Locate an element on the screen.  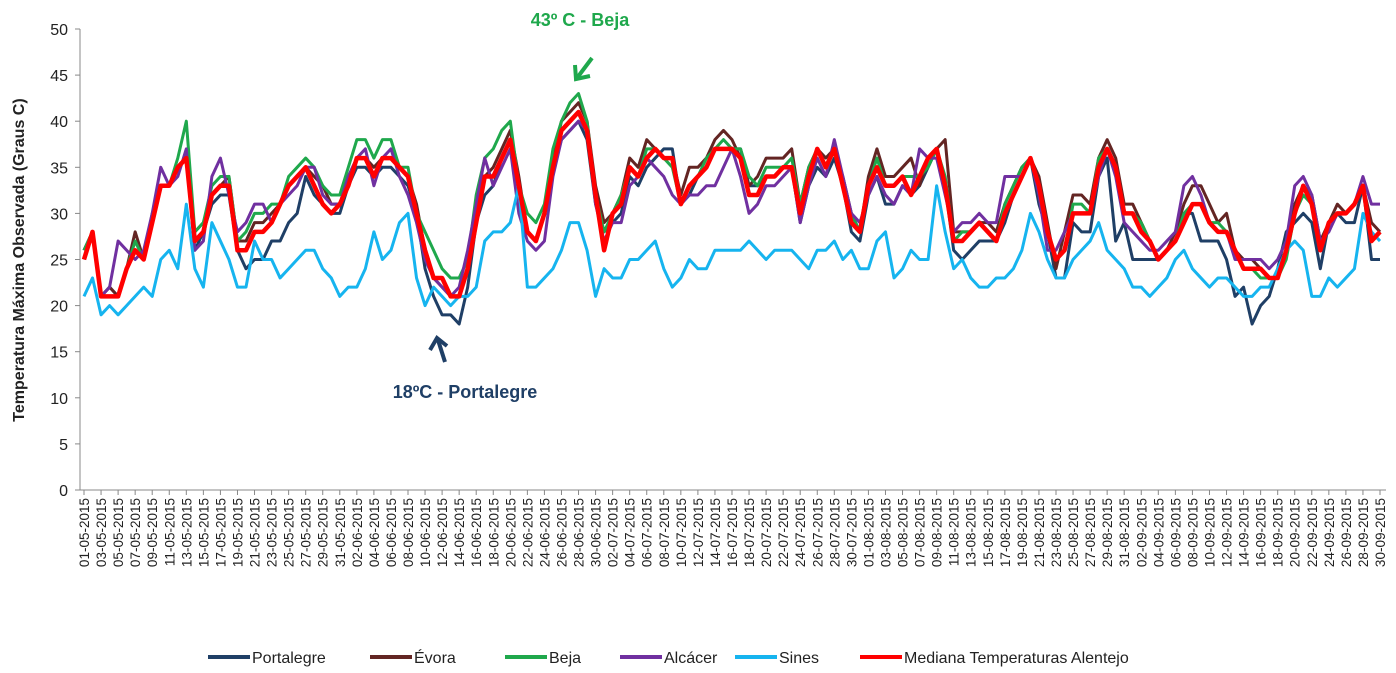
y-tick-label: 0 is located at coordinates (63, 491).